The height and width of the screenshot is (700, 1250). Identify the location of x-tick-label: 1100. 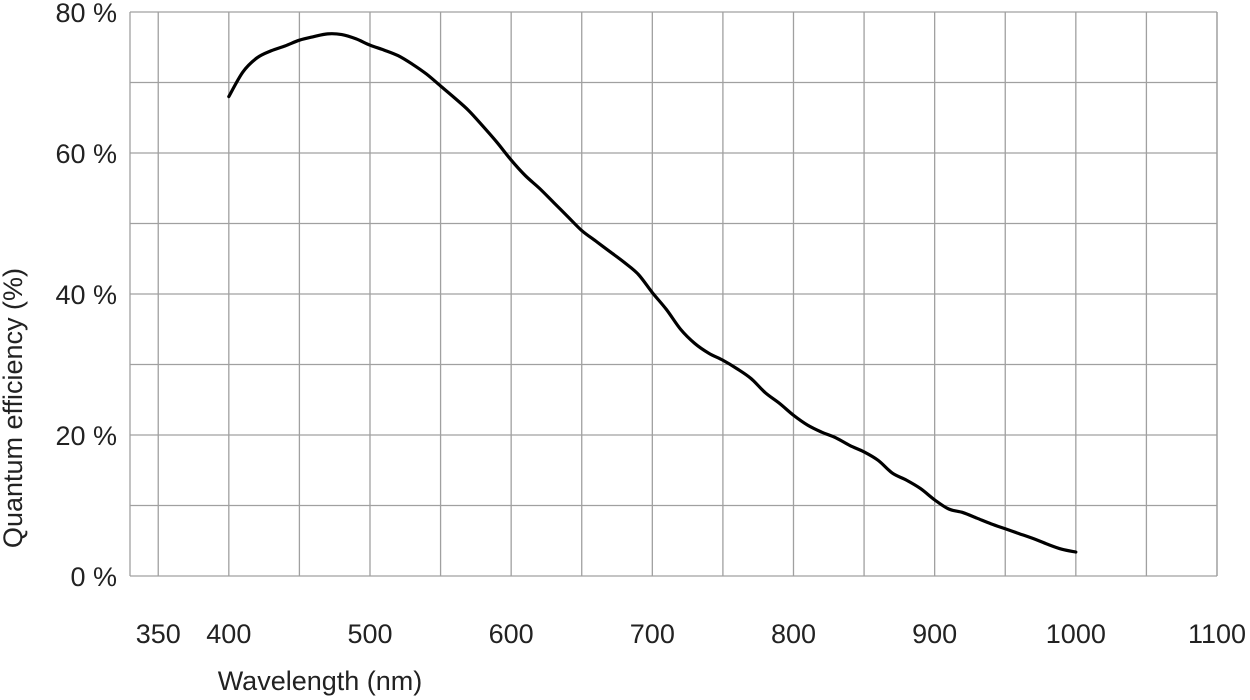
(1217, 634).